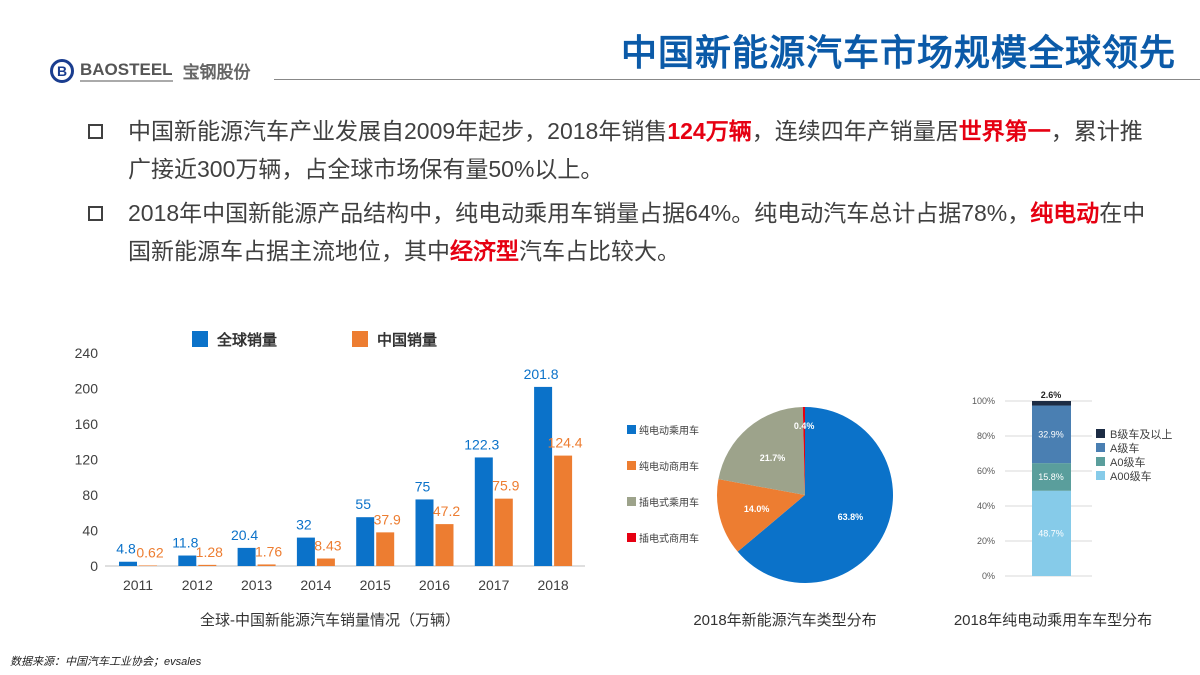 The height and width of the screenshot is (675, 1200). I want to click on data-label: 37.9, so click(387, 519).